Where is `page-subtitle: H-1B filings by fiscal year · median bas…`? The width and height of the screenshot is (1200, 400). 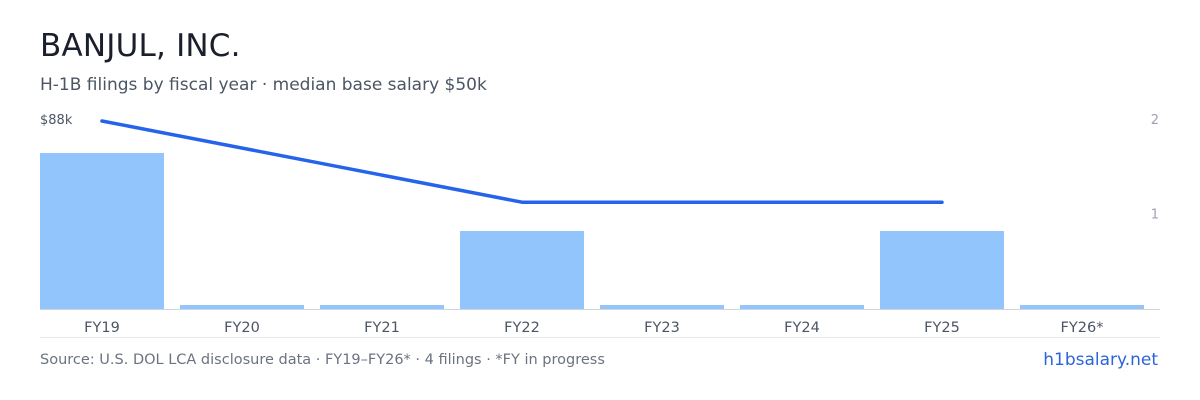 page-subtitle: H-1B filings by fiscal year · median bas… is located at coordinates (263, 85).